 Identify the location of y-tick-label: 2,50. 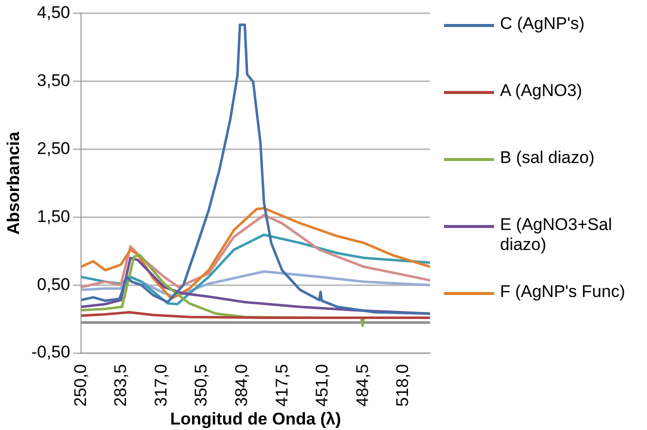
(53, 148).